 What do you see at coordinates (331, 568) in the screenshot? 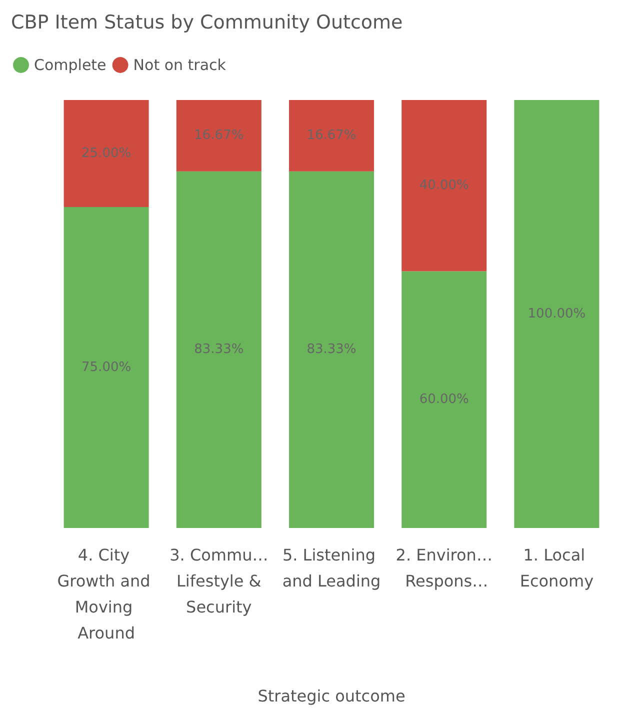
I see `x-tick-label: 5. Listening and Leading` at bounding box center [331, 568].